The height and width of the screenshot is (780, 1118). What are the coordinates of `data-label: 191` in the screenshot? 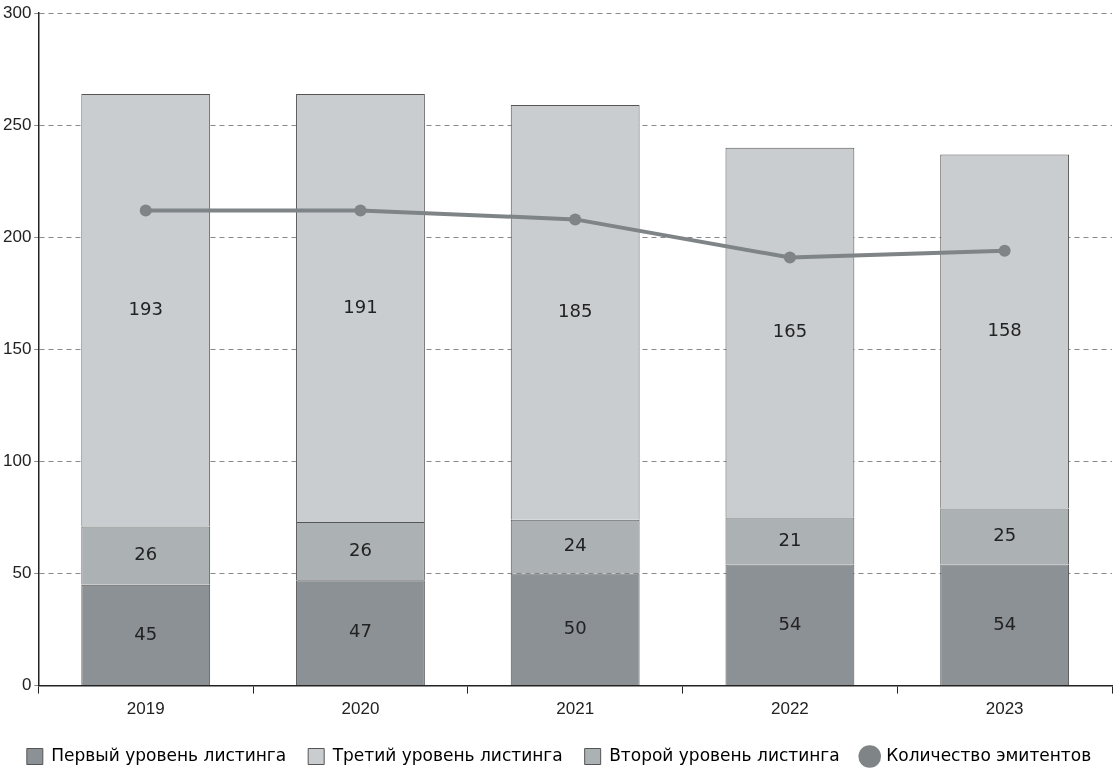 It's located at (360, 306).